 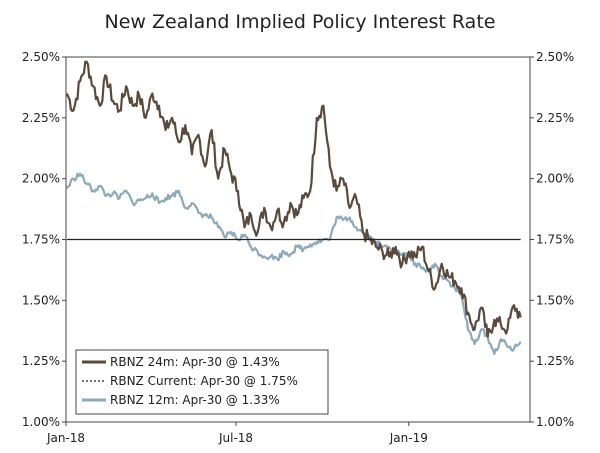 I want to click on legend-entry-label: RBNZ 24m: Apr-30 @ 1.43%, so click(x=195, y=362).